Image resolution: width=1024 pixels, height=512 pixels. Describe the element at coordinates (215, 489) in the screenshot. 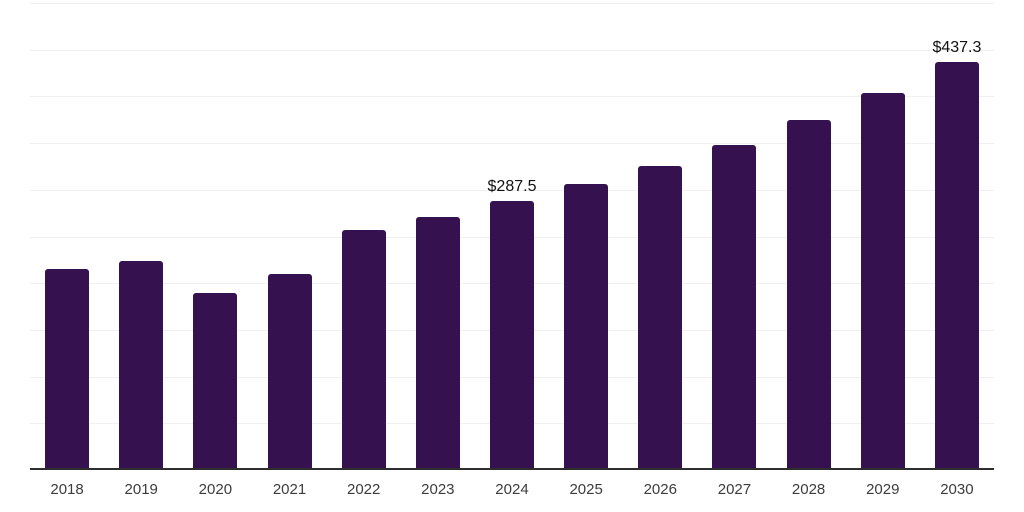

I see `x-tick-label-2020: 2020` at that location.